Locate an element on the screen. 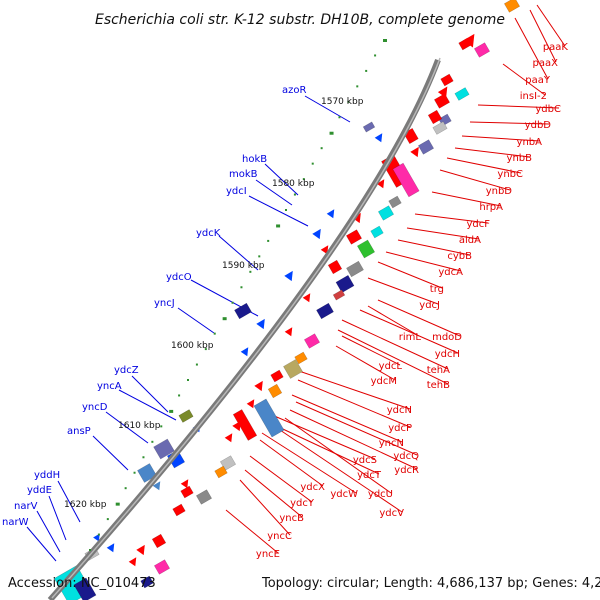 Image resolution: width=600 pixels, height=600 pixels. gene-label-ydcv: ydcV is located at coordinates (391, 513).